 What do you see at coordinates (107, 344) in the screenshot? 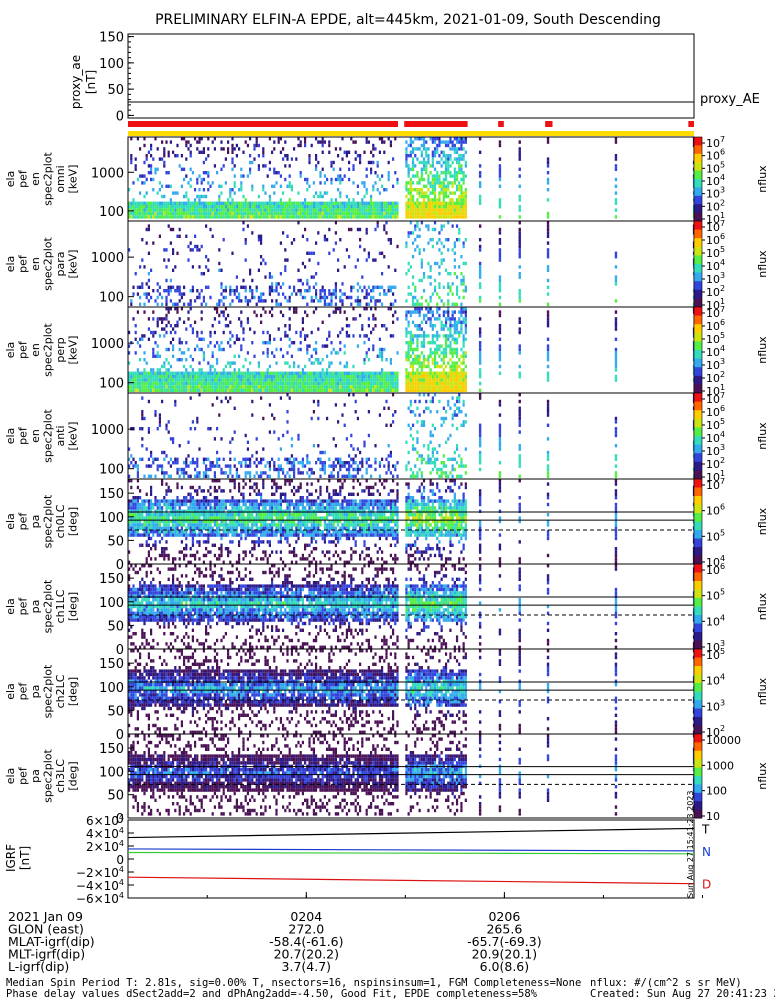
I see `energy-ytick-label: 1000` at bounding box center [107, 344].